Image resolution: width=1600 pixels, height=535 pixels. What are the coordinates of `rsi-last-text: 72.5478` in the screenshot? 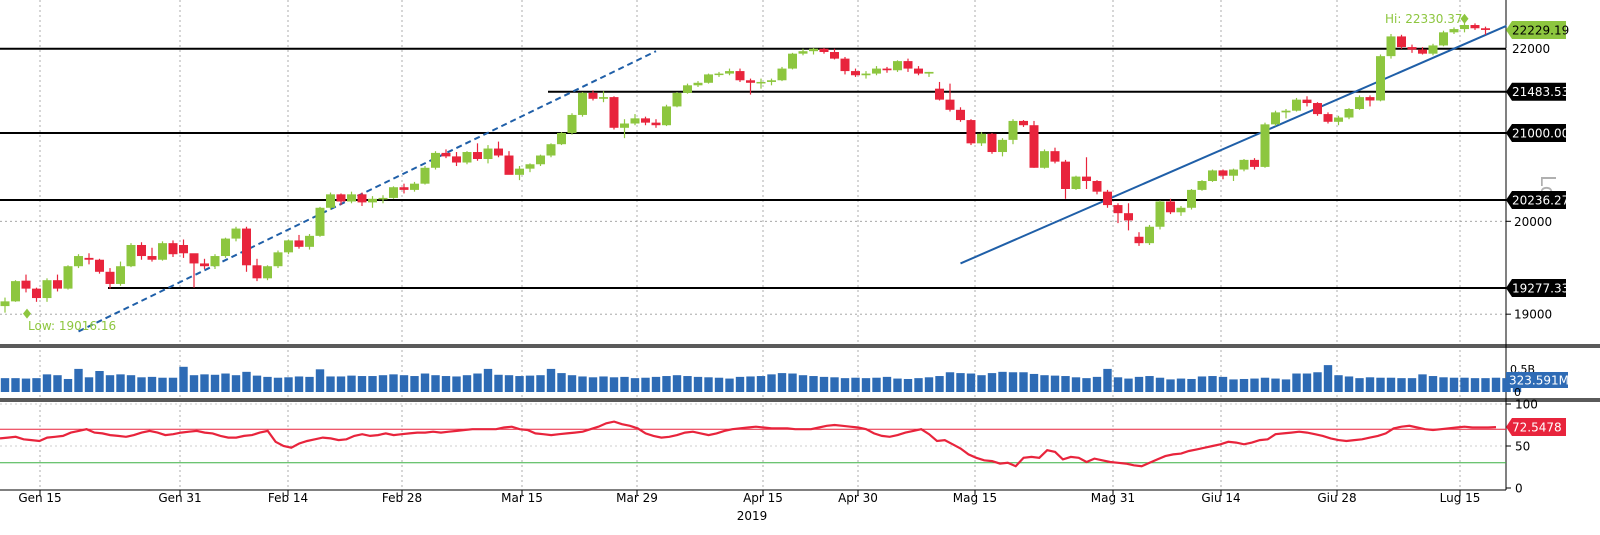 It's located at (1537, 428).